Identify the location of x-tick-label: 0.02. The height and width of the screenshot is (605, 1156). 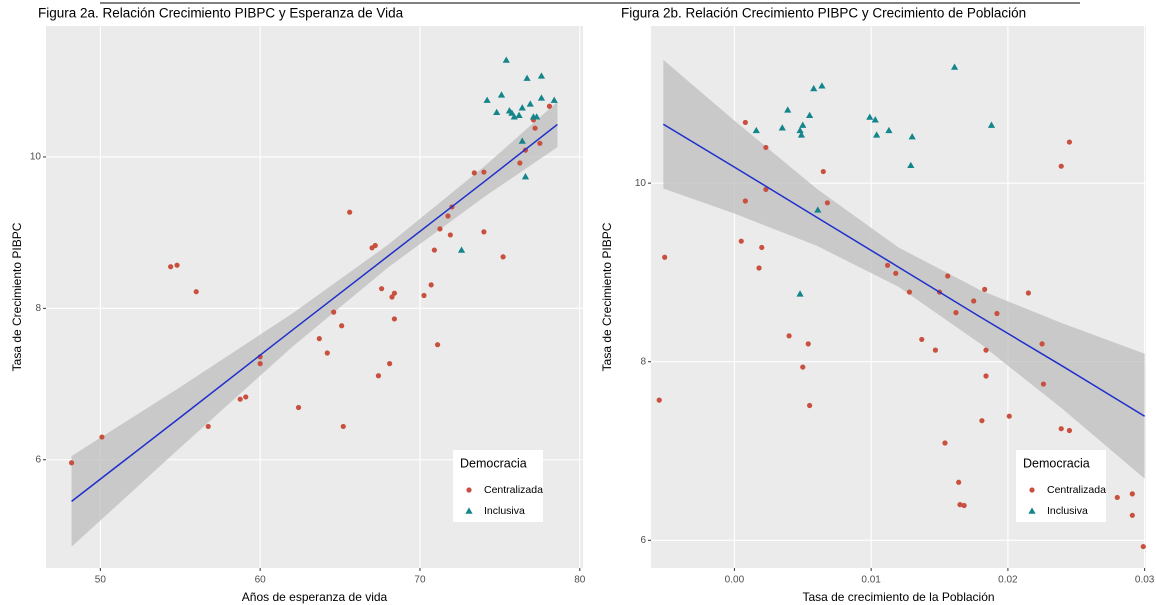
(1008, 580).